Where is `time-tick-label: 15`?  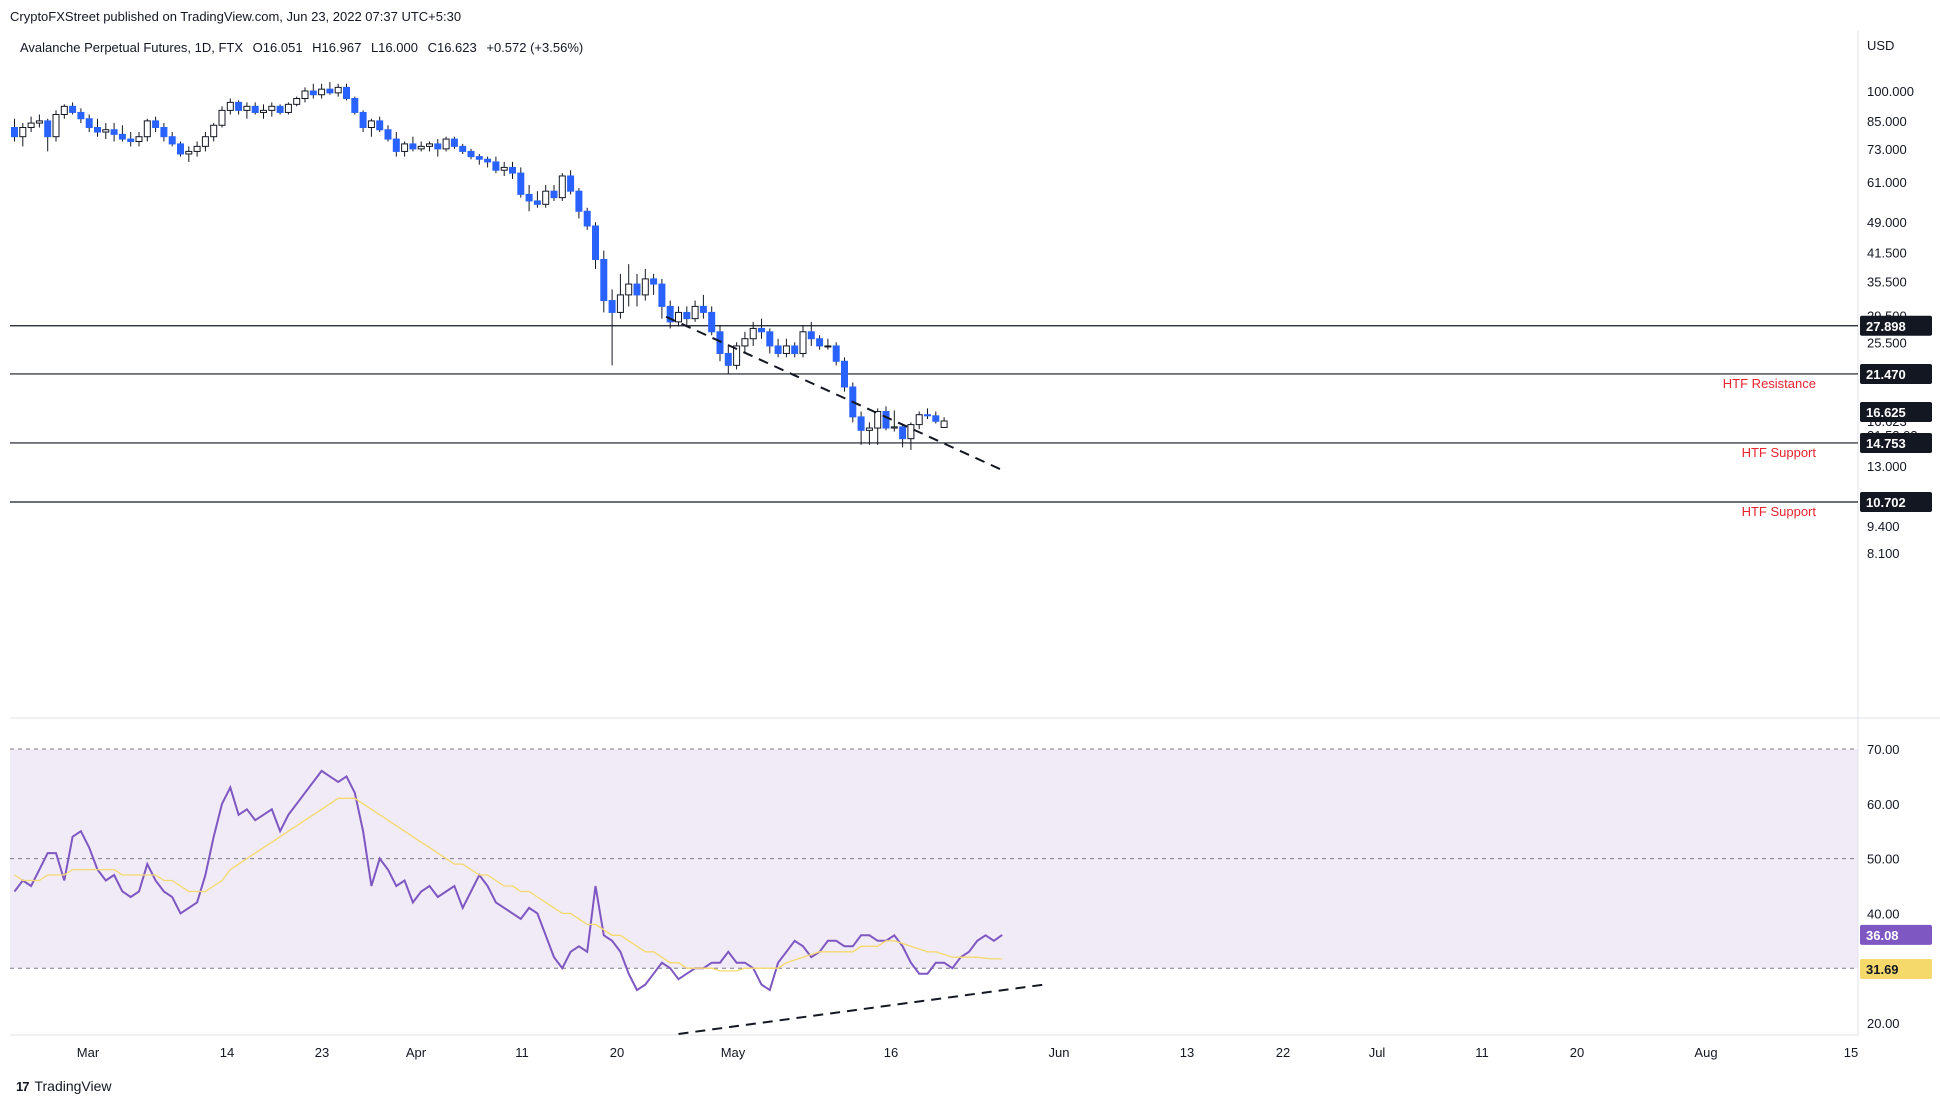 time-tick-label: 15 is located at coordinates (1851, 1052).